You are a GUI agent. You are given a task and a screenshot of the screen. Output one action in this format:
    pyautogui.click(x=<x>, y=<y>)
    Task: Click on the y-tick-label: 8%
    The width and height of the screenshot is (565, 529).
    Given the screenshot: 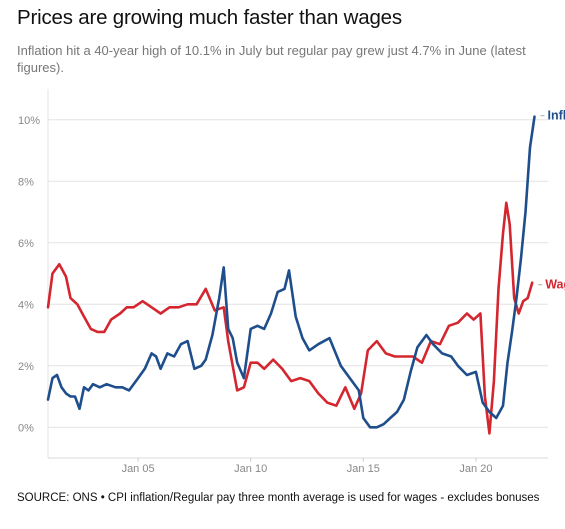 What is the action you would take?
    pyautogui.click(x=26, y=182)
    